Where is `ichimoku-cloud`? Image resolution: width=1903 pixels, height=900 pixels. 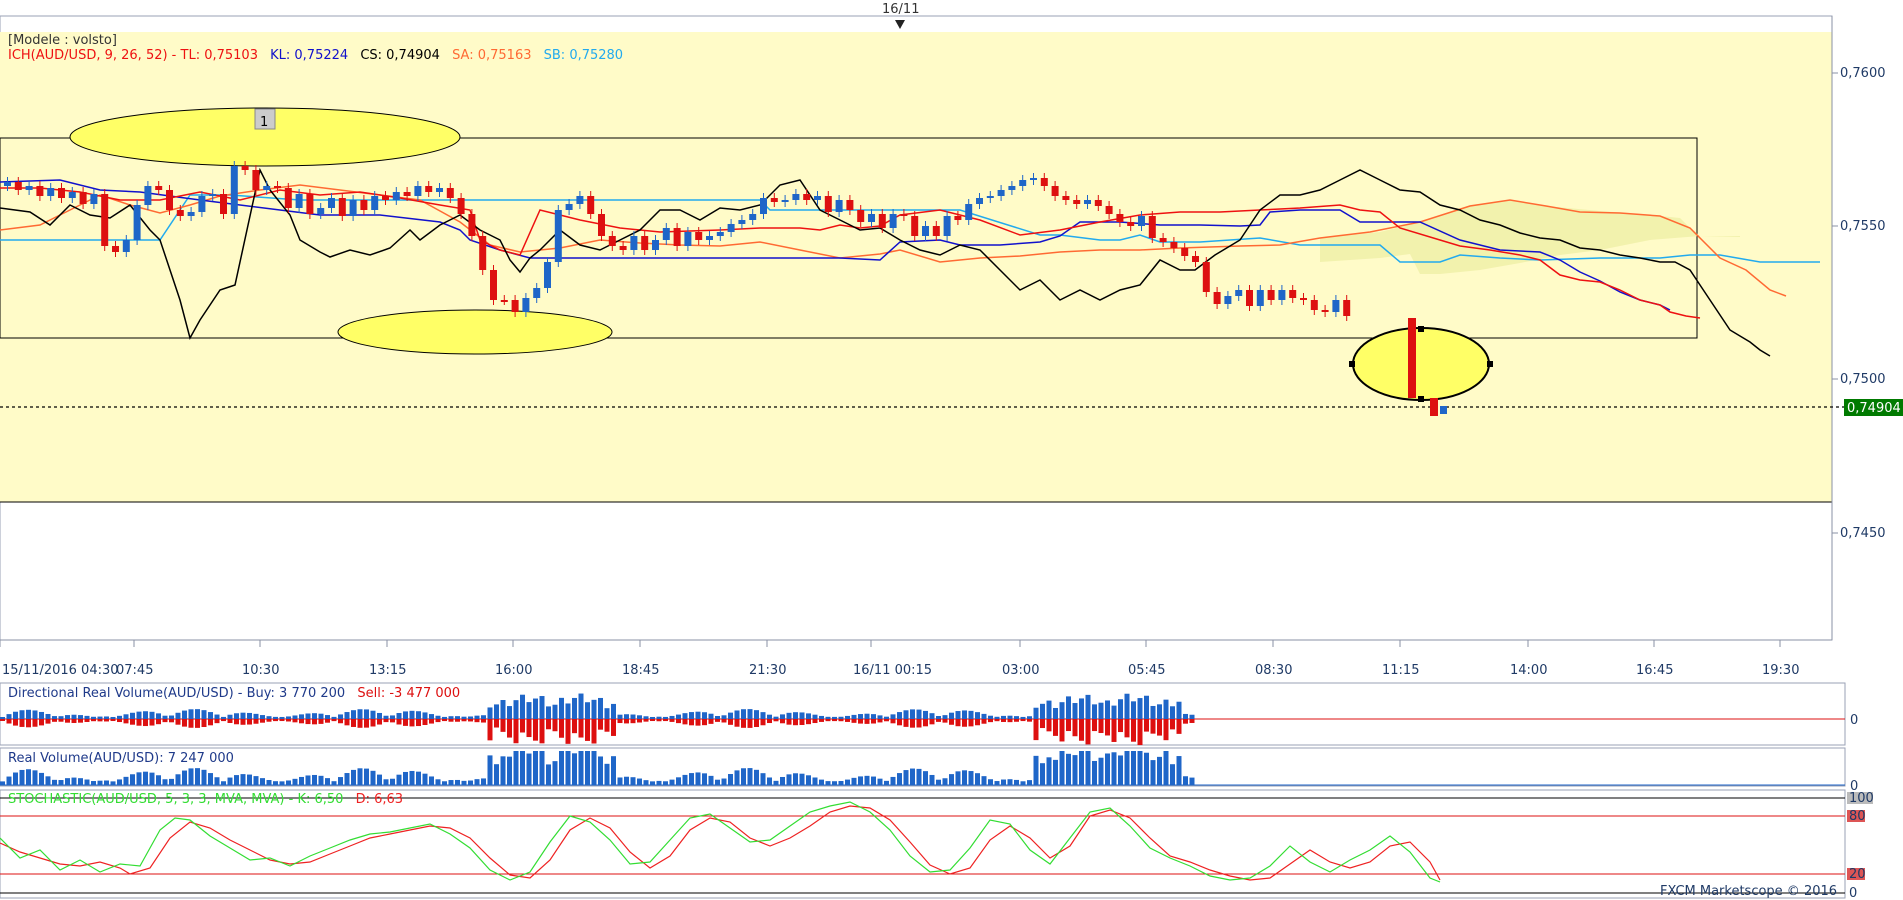
ichimoku-cloud is located at coordinates (1530, 237).